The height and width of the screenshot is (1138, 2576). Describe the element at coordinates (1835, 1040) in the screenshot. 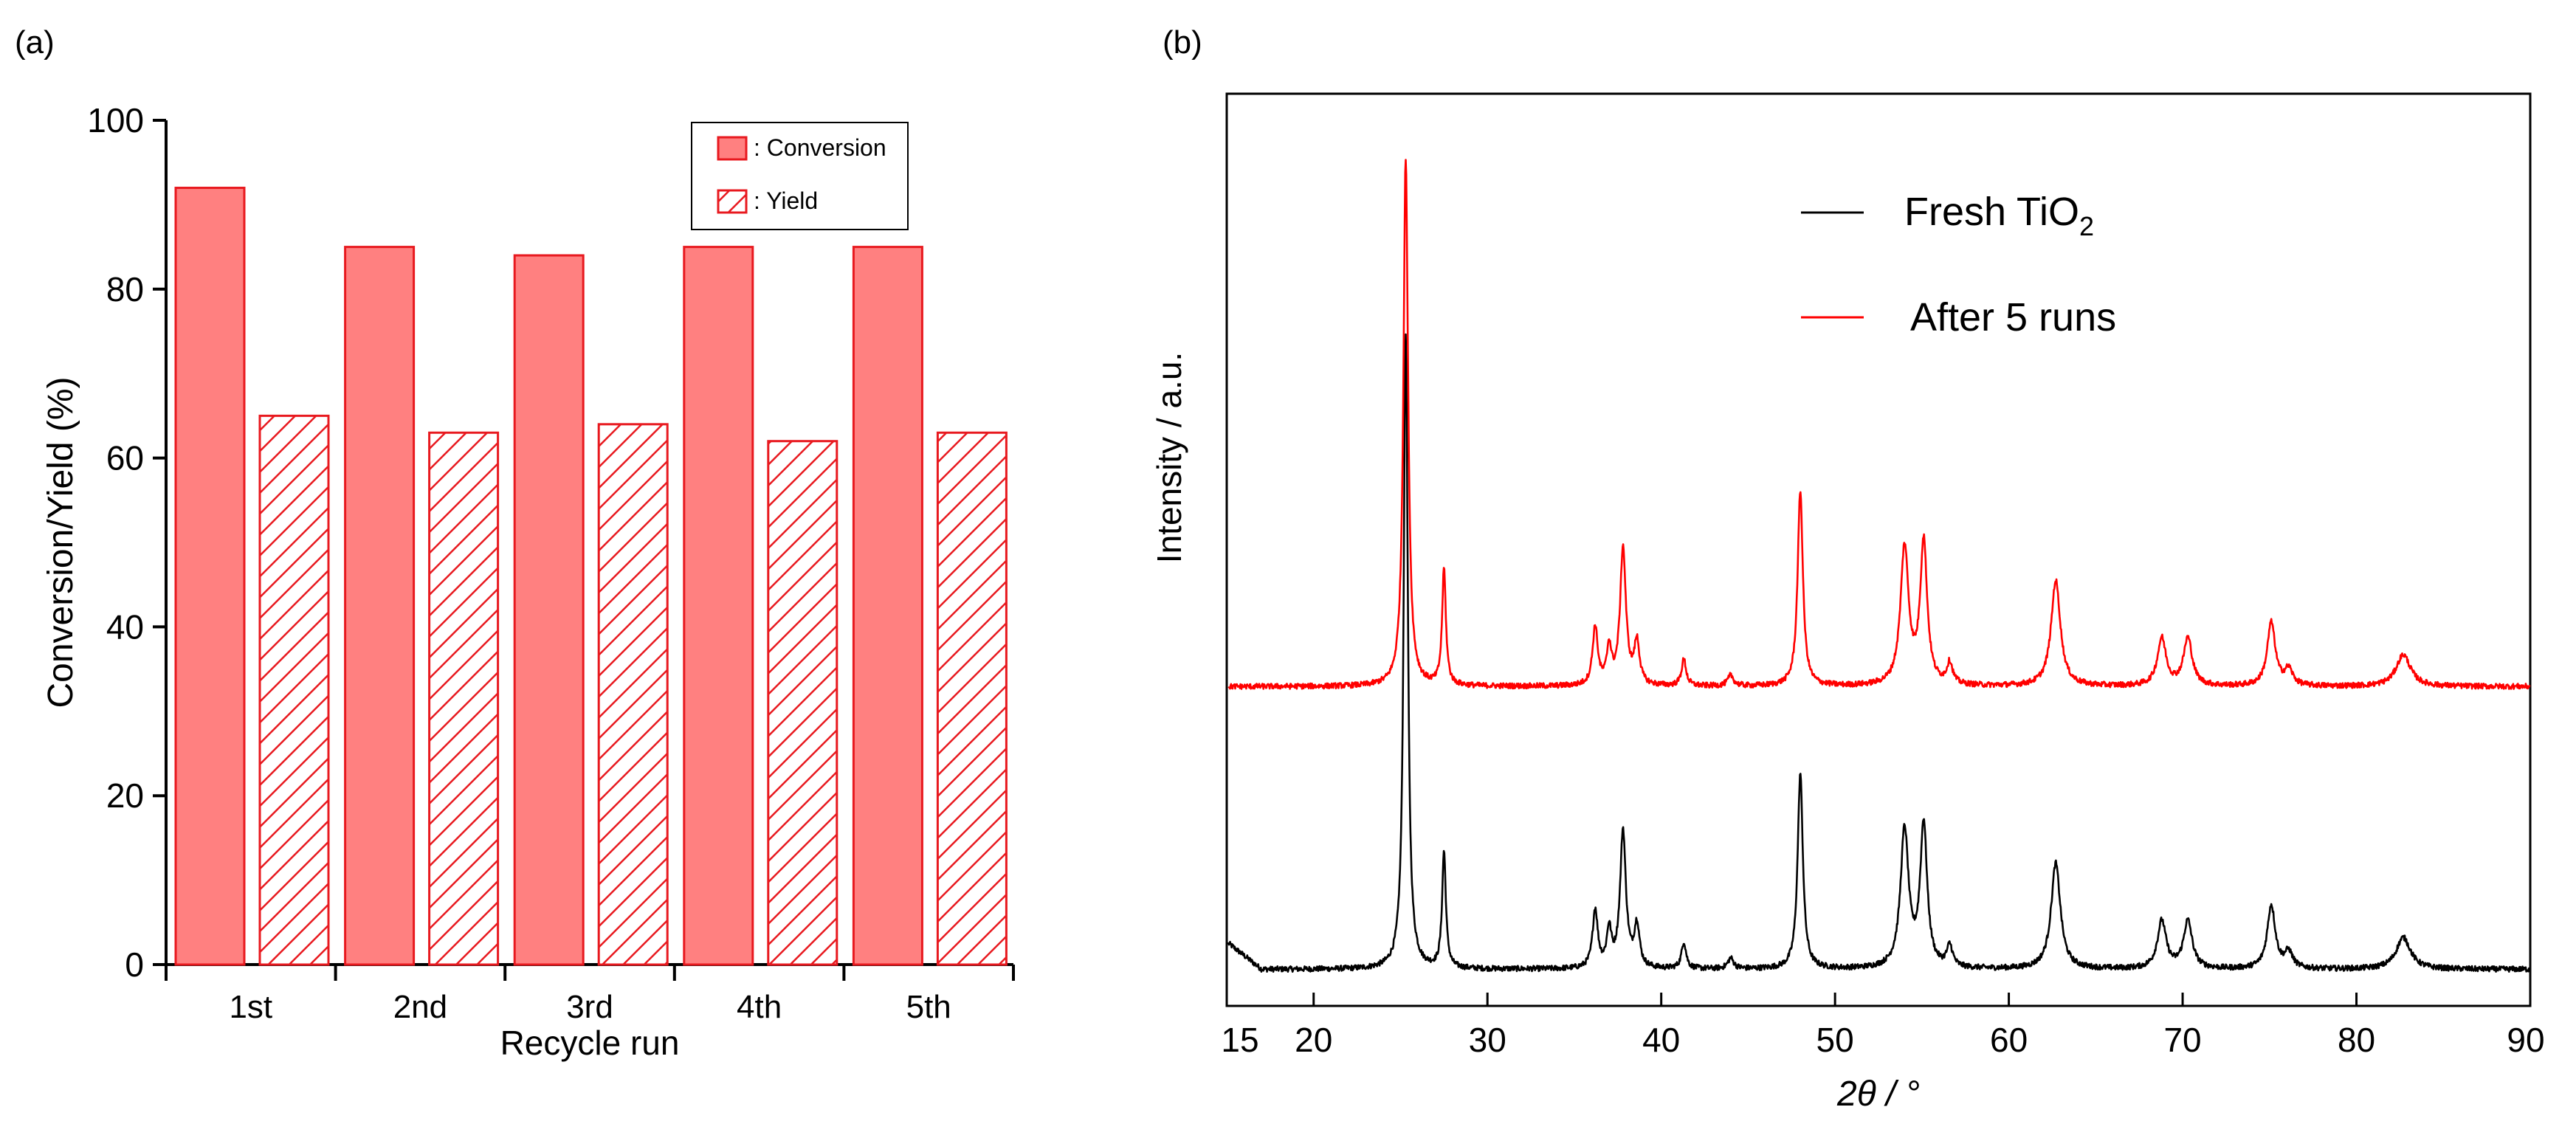

I see `x-tick-label: 50` at that location.